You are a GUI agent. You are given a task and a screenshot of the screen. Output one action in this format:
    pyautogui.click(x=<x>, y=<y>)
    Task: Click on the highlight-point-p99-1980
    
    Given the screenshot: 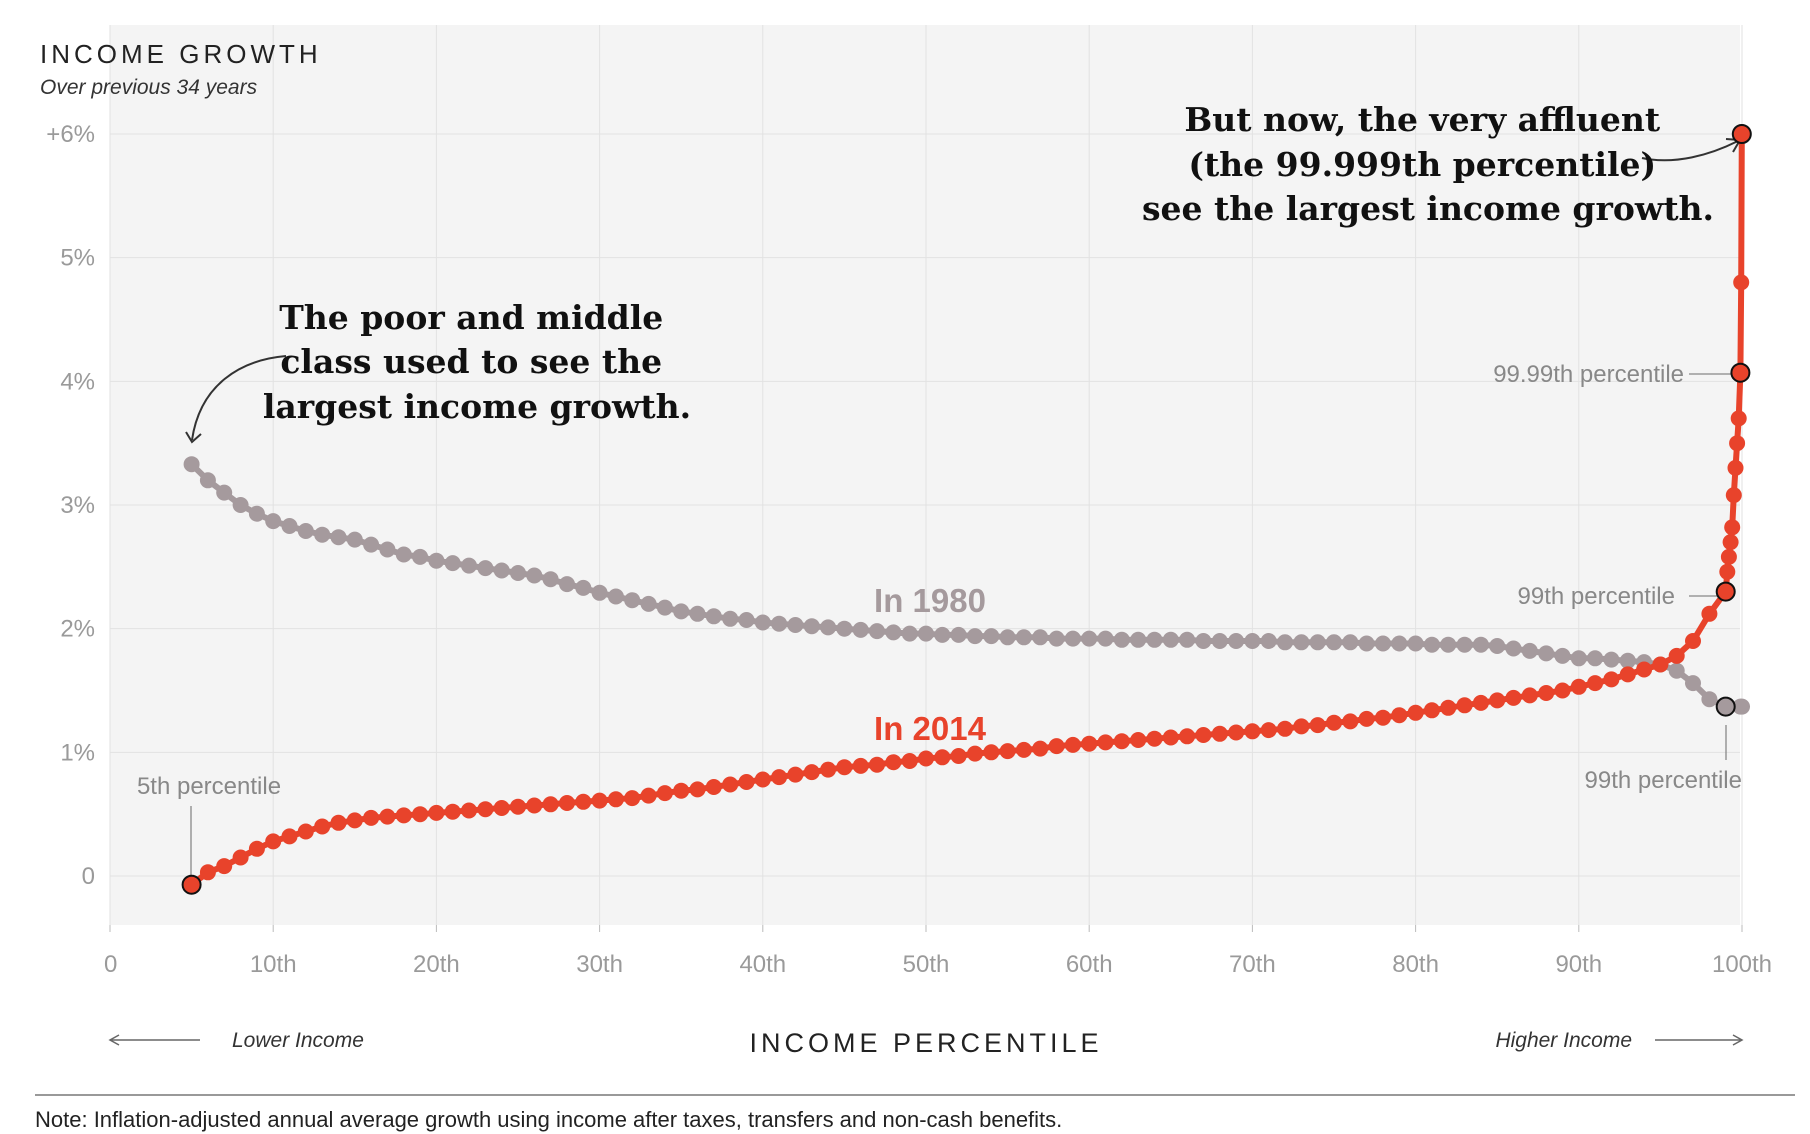 What is the action you would take?
    pyautogui.click(x=1725, y=706)
    